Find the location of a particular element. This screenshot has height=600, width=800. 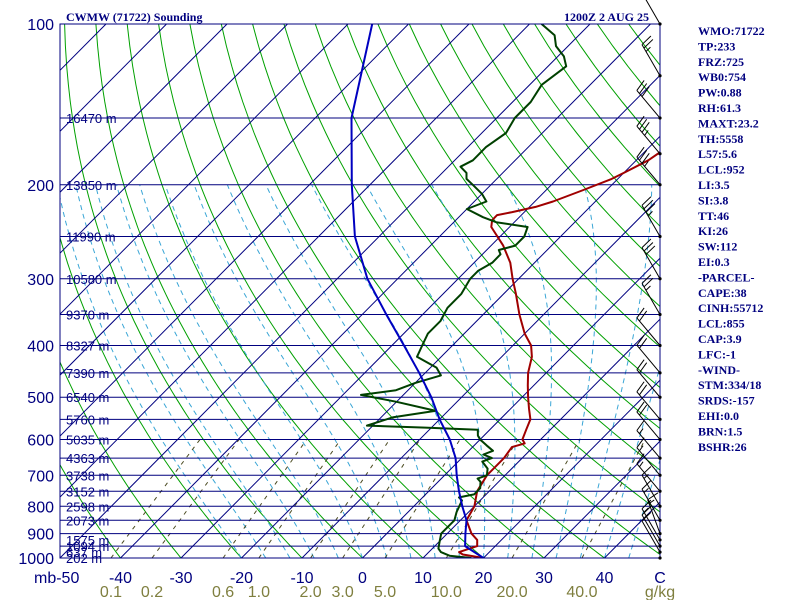

mixing-ratio-tick-label: 20.0 is located at coordinates (511, 592).